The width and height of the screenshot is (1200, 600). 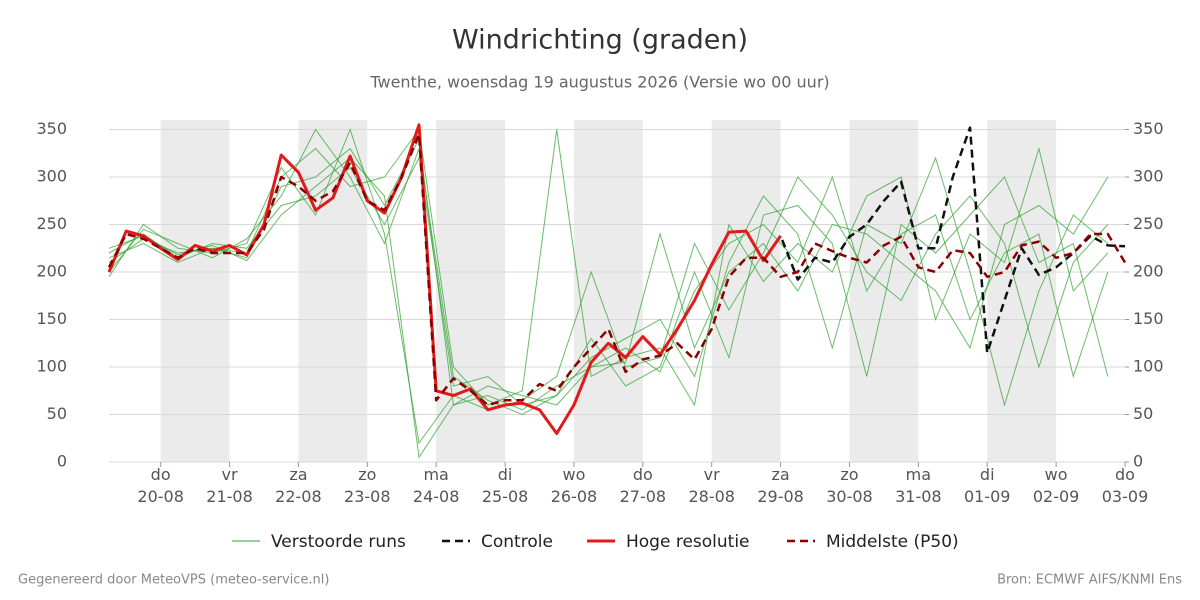 What do you see at coordinates (338, 542) in the screenshot?
I see `legend-label: Verstoorde runs` at bounding box center [338, 542].